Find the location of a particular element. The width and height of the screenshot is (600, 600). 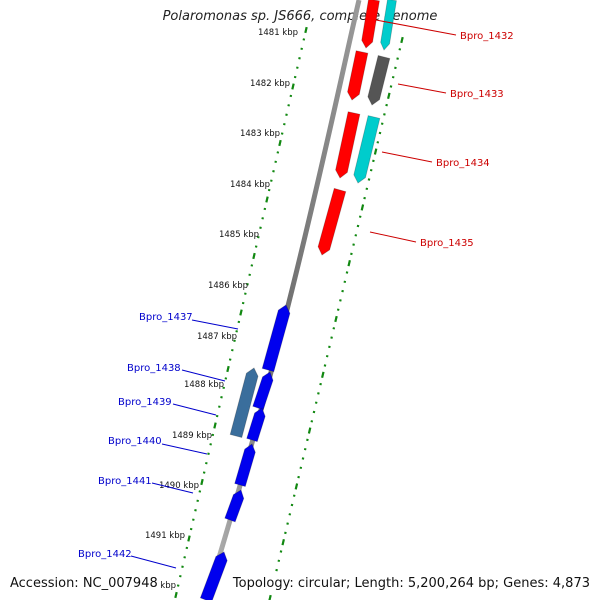

gene-bpro-1432b is located at coordinates (388, 25).